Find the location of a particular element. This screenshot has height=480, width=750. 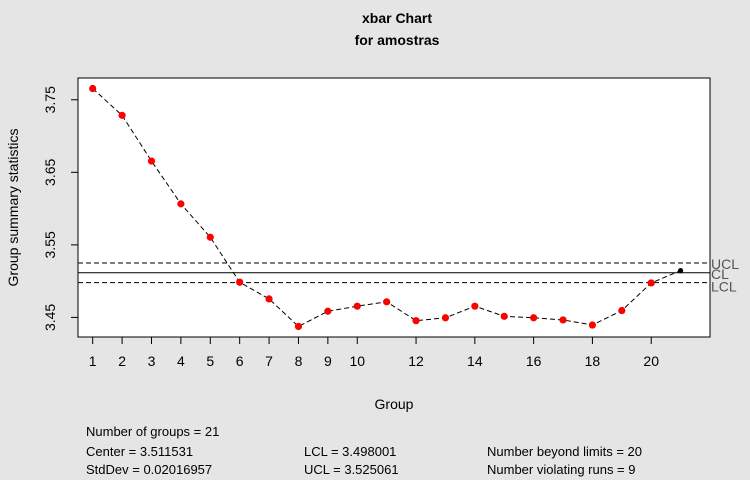

x-tick-label: 16 is located at coordinates (534, 361).